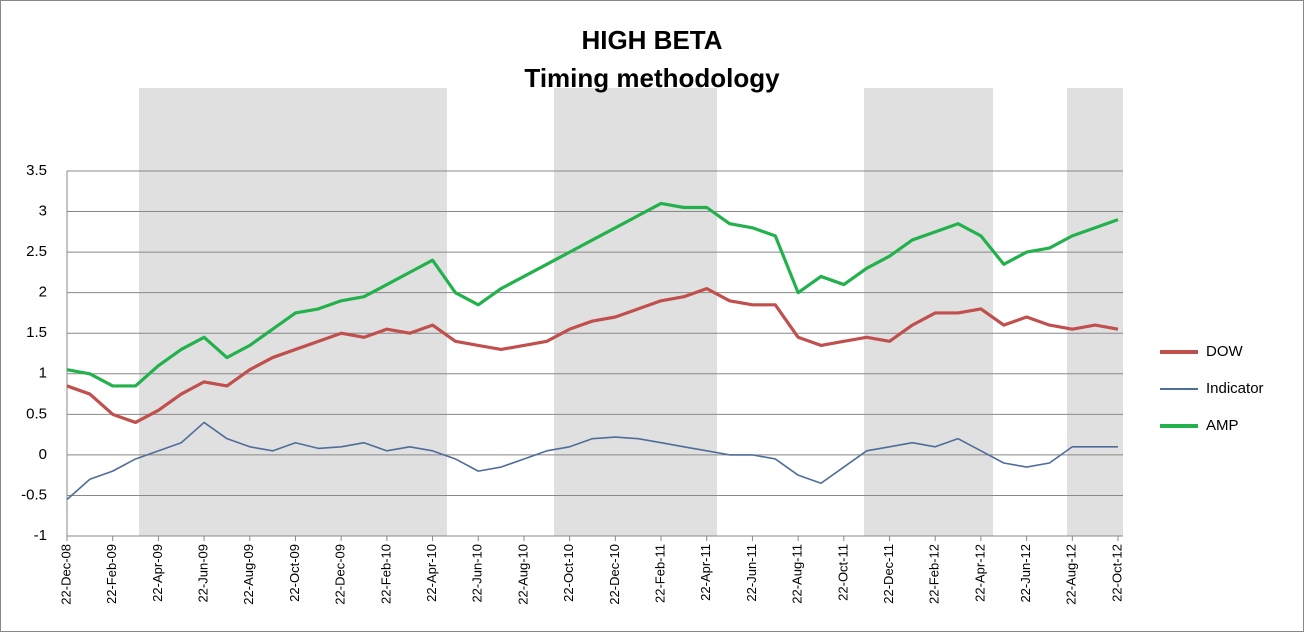 This screenshot has height=633, width=1305. I want to click on x-tick-label: 22-Oct-12, so click(1116, 573).